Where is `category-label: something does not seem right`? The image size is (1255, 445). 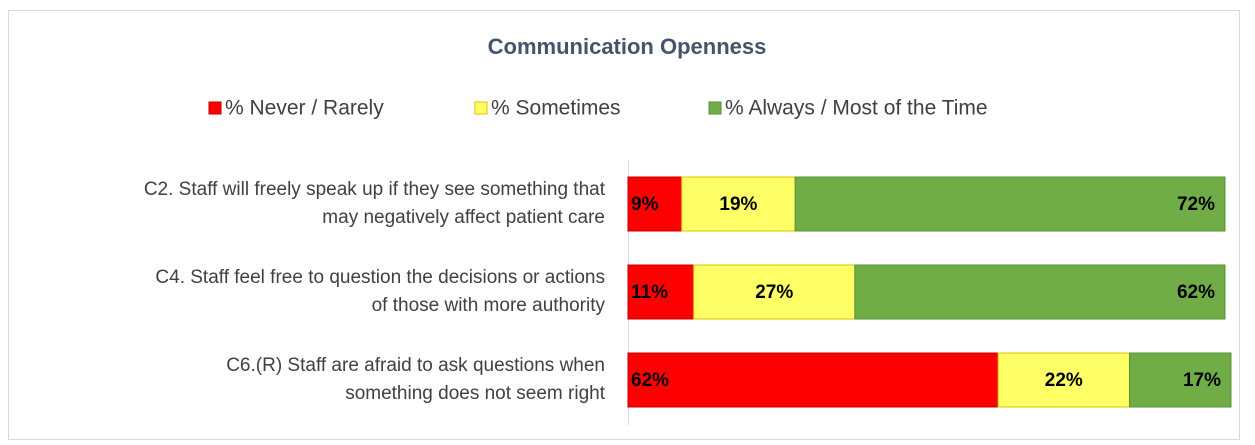
category-label: something does not seem right is located at coordinates (475, 393).